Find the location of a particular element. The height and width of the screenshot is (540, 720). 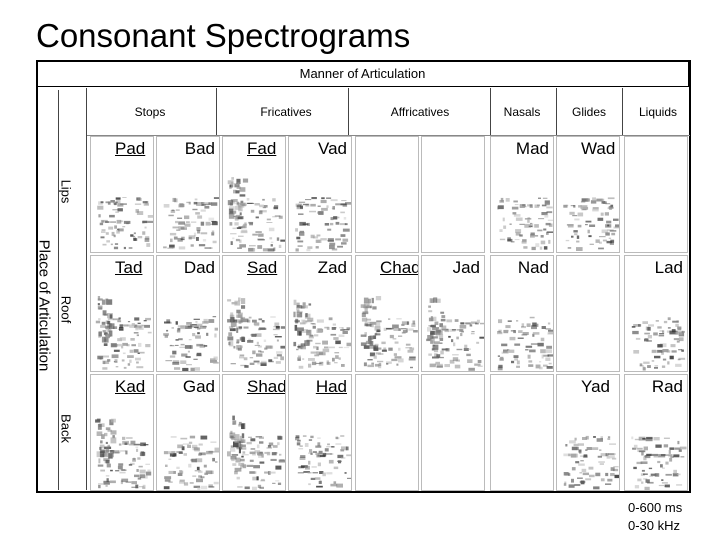

spectrogram-cell-shad: Shad is located at coordinates (254, 432).